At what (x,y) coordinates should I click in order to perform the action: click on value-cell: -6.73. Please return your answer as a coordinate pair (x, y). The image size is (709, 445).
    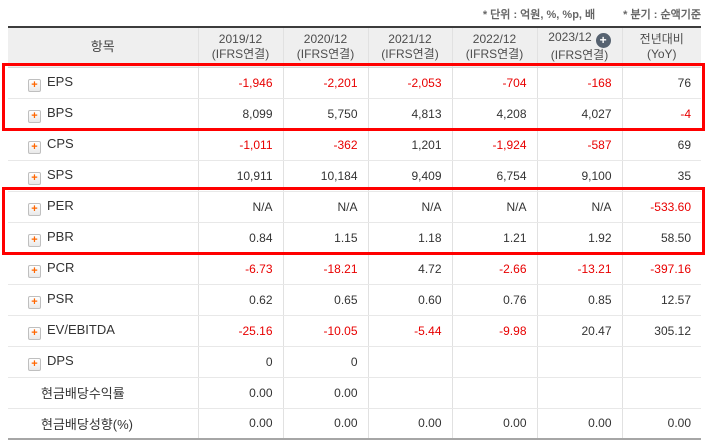
    Looking at the image, I should click on (240, 269).